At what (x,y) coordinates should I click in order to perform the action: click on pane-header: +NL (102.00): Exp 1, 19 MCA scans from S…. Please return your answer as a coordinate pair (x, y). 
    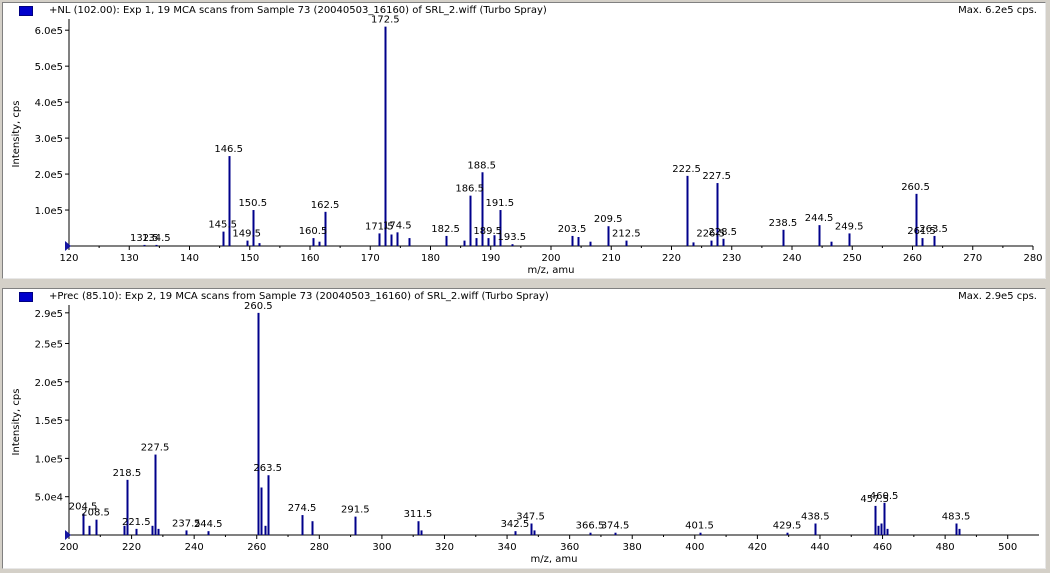
    Looking at the image, I should click on (524, 11).